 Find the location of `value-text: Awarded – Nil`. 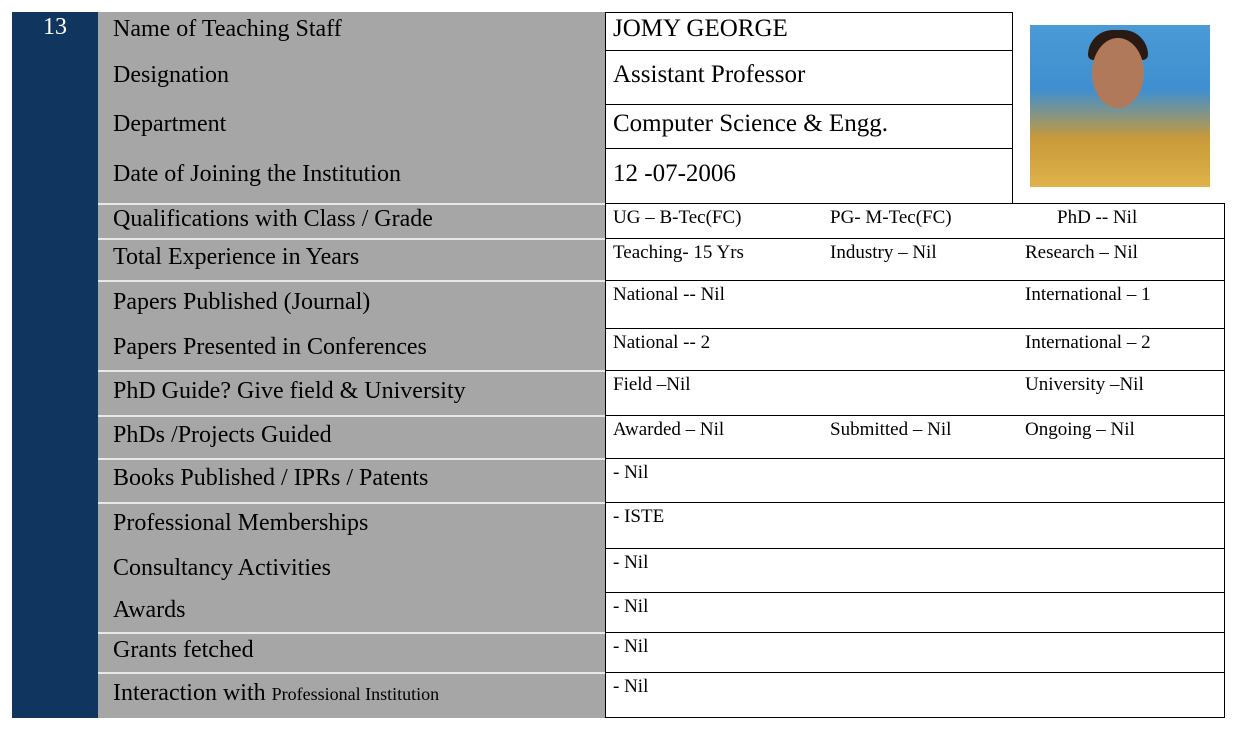

value-text: Awarded – Nil is located at coordinates (669, 429).